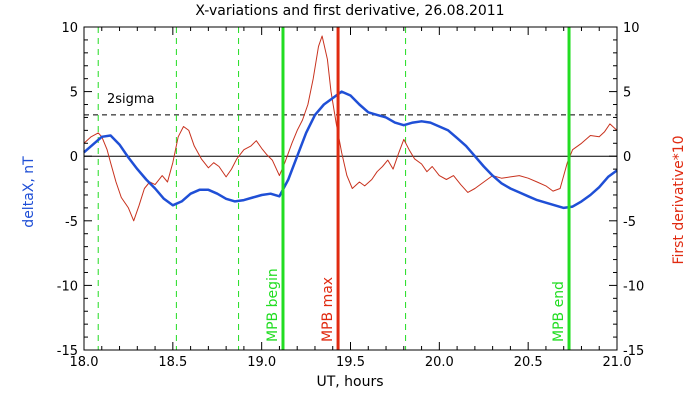 The width and height of the screenshot is (700, 400). Describe the element at coordinates (328, 309) in the screenshot. I see `marker-label-1: MPB max` at that location.